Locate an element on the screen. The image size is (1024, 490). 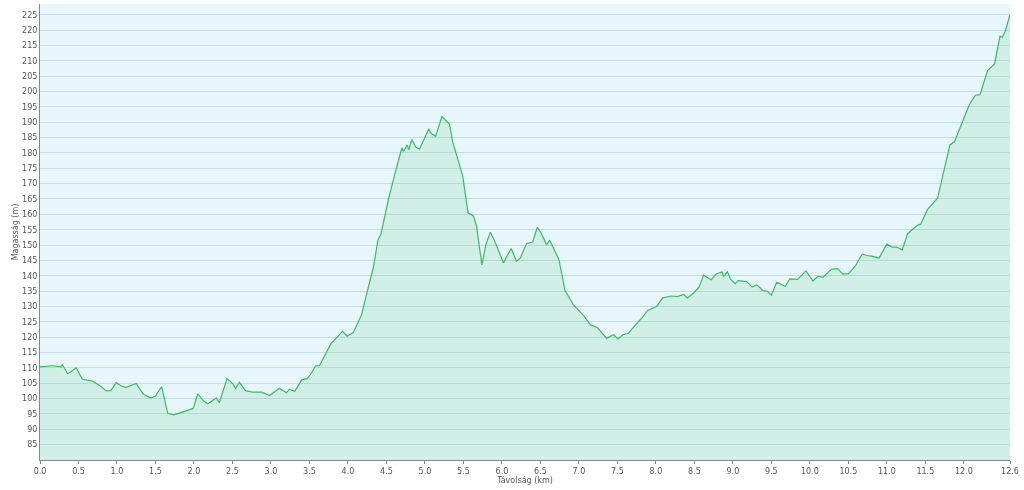
y-tick-label: 110 is located at coordinates (30, 368).